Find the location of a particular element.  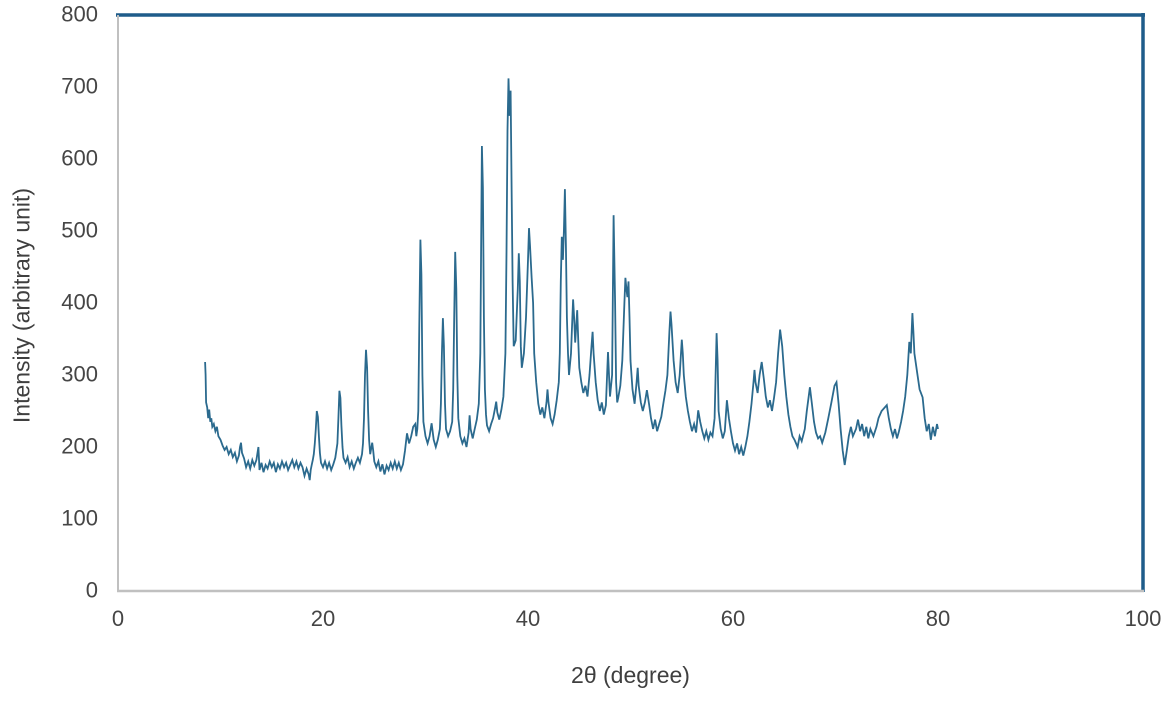

y-tick-label: 800 is located at coordinates (79, 14).